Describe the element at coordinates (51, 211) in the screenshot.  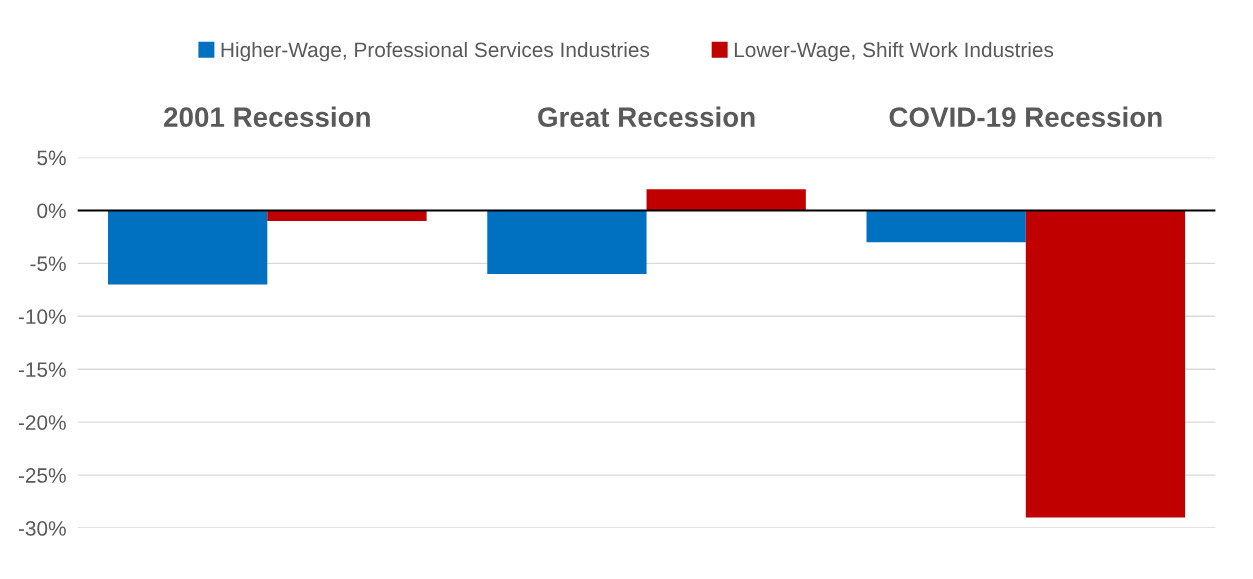
I see `y-tick-label: 0%` at that location.